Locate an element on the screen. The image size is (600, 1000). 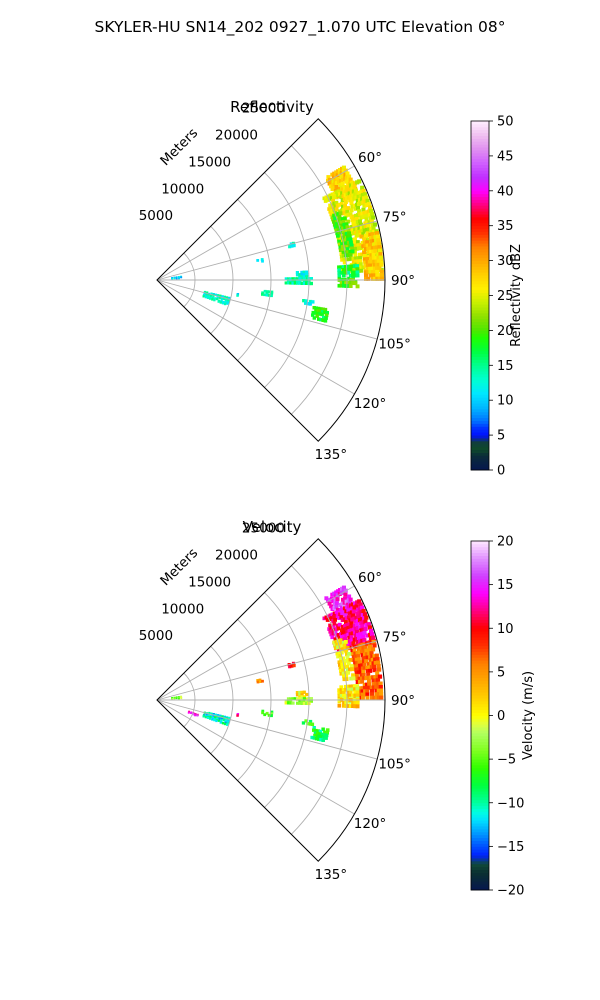
echo-region is located at coordinates (344, 660).